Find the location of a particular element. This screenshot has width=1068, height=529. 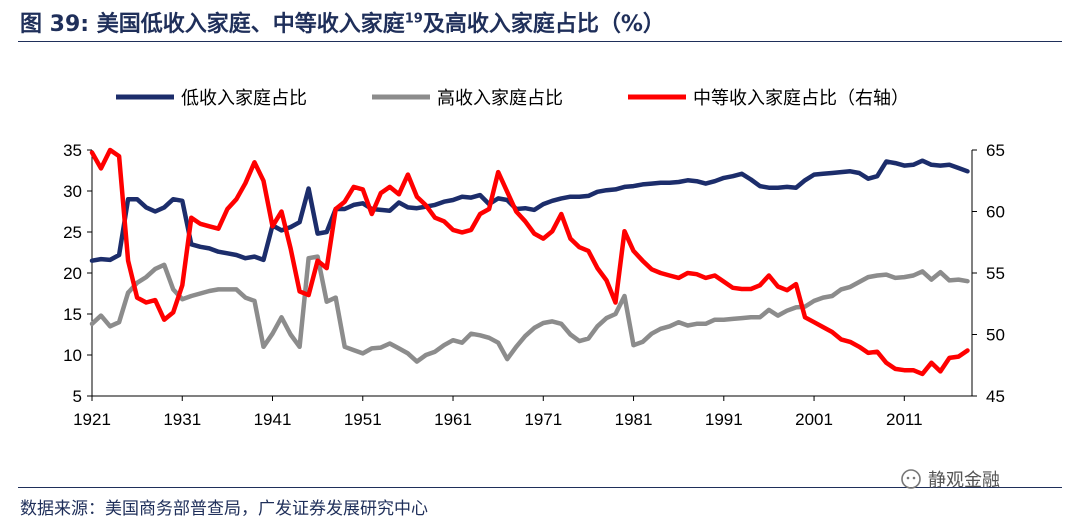

x-tick-label: 1941 is located at coordinates (273, 419).